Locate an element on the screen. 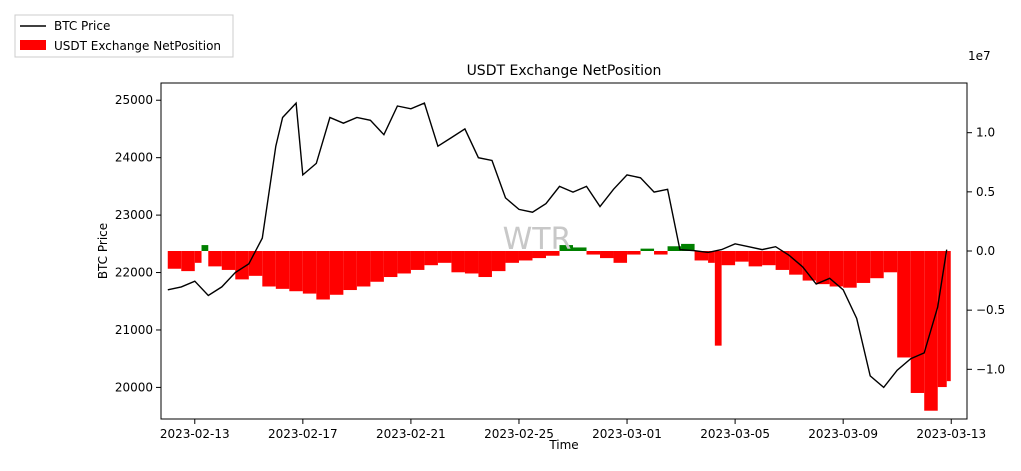 This screenshot has height=471, width=1021. legend-netposition-swatch is located at coordinates (33, 45).